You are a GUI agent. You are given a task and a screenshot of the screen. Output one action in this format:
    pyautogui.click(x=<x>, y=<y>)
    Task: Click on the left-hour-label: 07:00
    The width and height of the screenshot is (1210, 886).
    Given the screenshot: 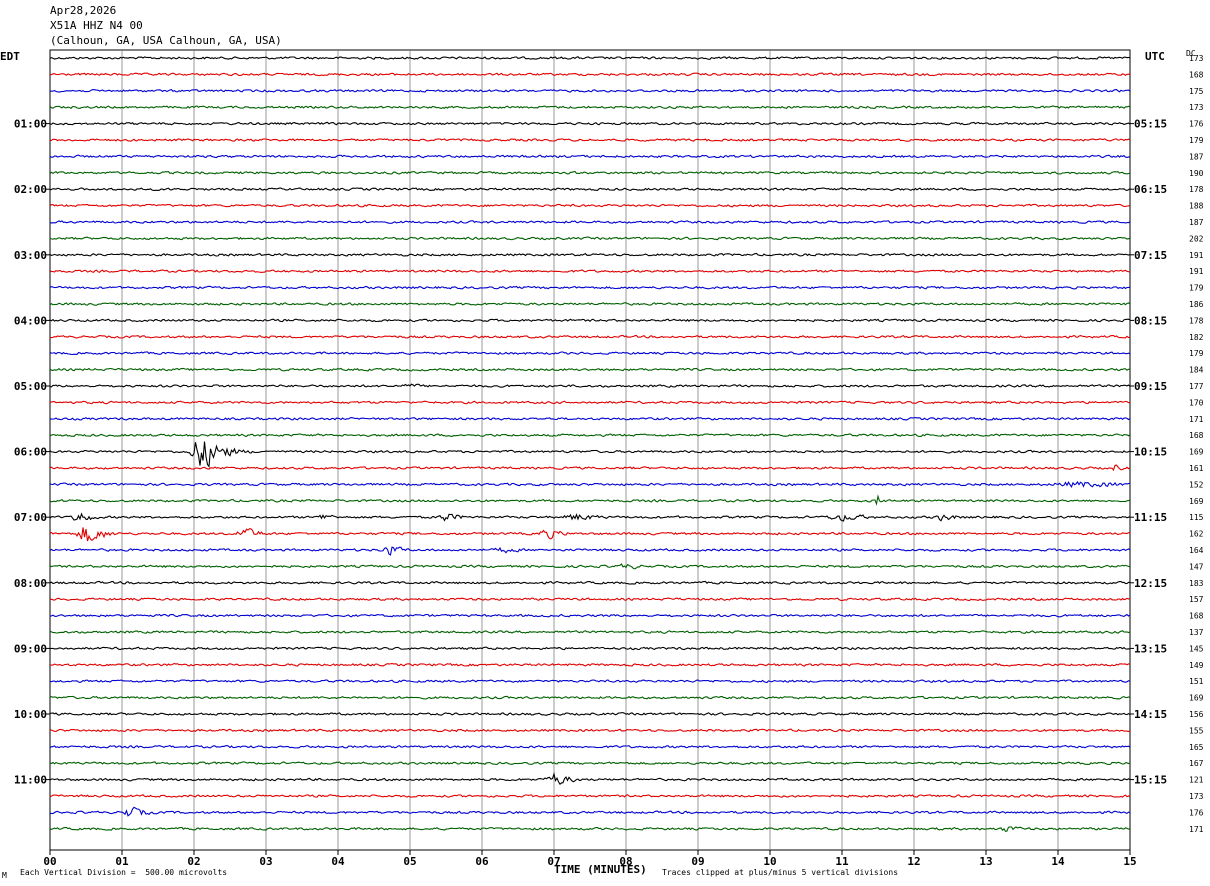 What is the action you would take?
    pyautogui.click(x=30, y=517)
    